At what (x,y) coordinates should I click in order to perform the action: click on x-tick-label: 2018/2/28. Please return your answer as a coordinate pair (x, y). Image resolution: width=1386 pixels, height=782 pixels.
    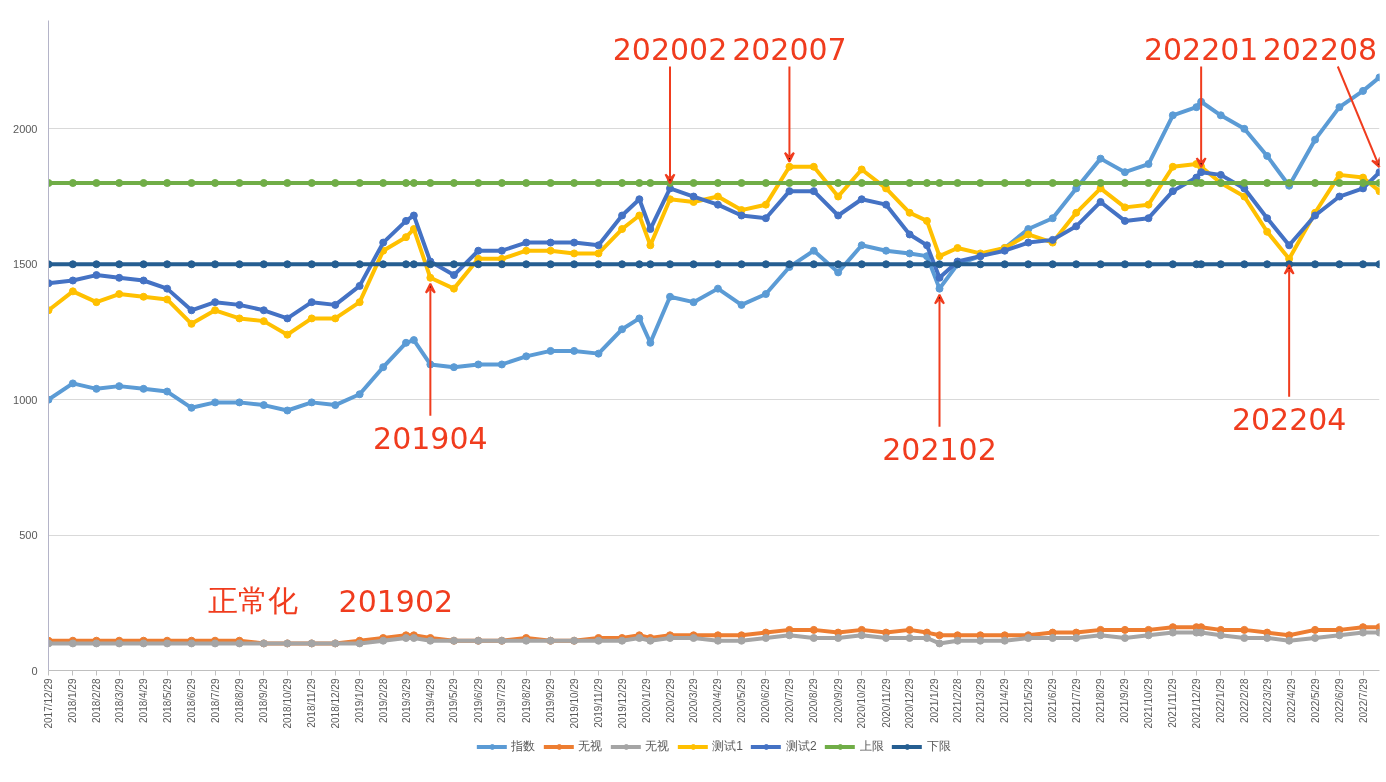
    Looking at the image, I should click on (96, 700).